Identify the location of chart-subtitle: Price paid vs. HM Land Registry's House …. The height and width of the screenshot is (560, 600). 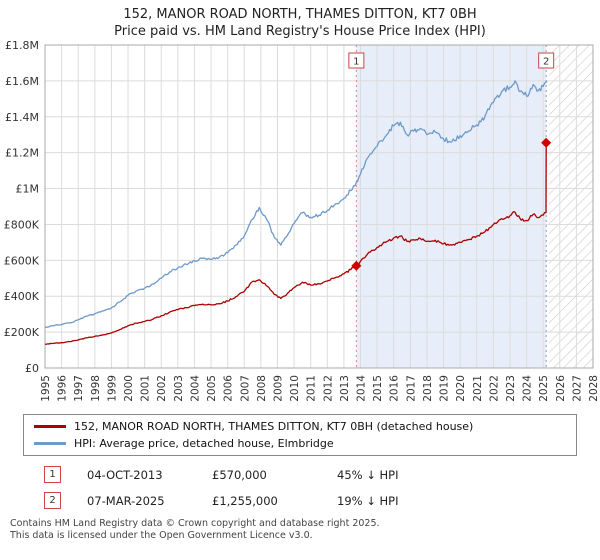
(300, 31).